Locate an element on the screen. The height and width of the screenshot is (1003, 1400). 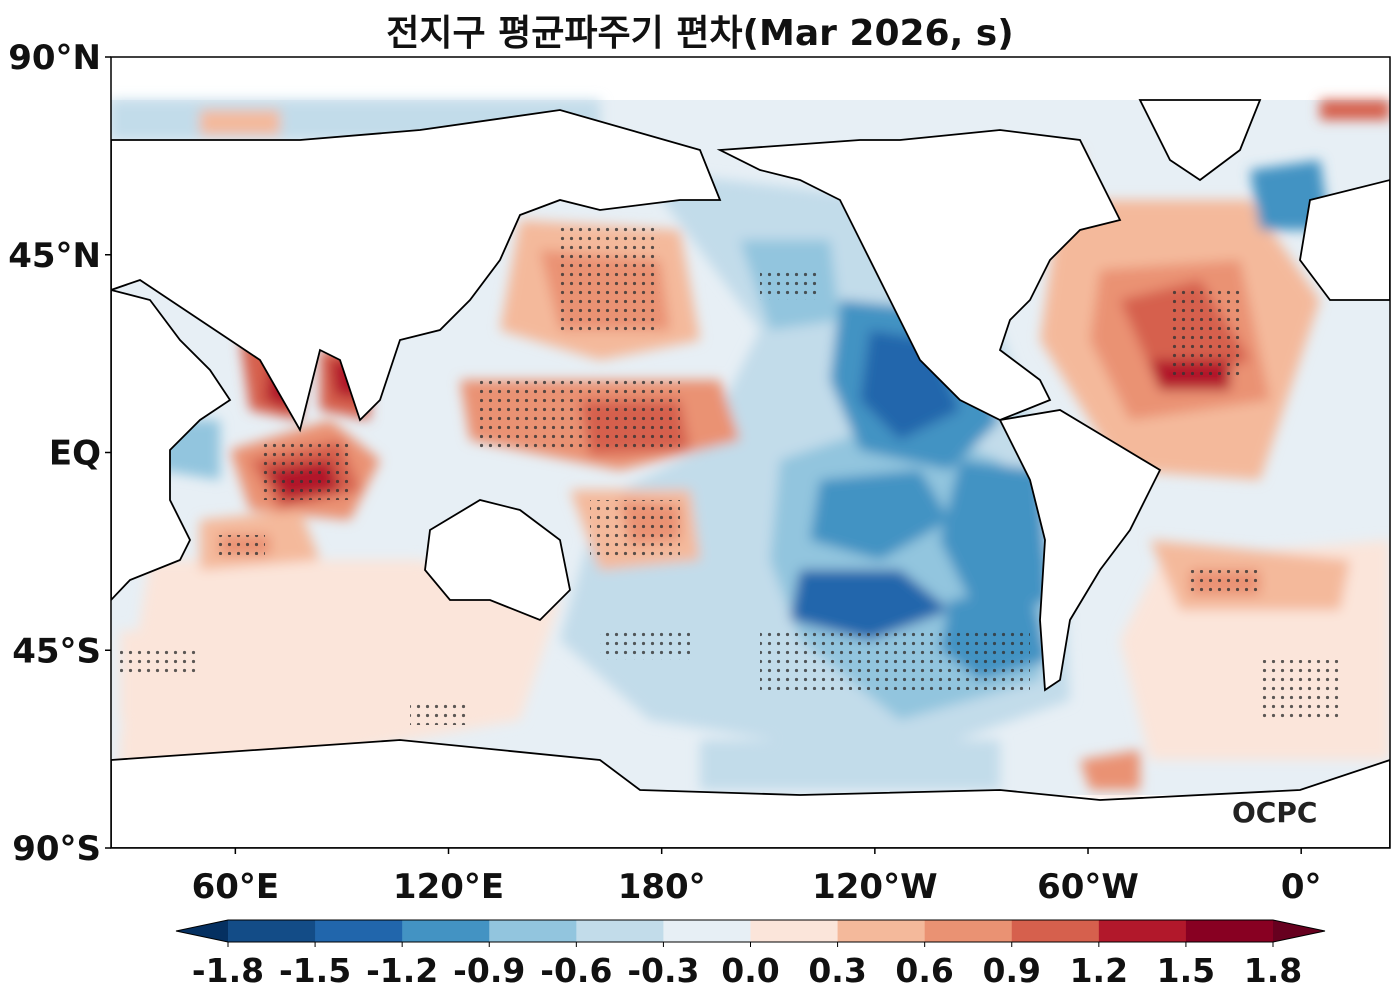
europe-land is located at coordinates (1344, 240).